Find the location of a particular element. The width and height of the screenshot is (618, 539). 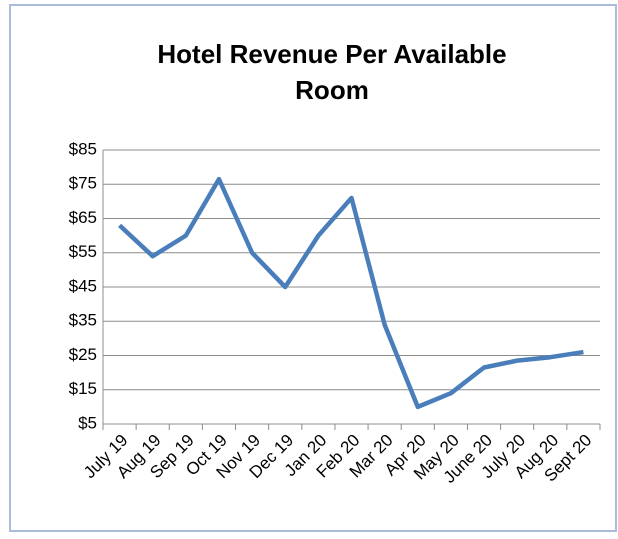

chart-title: Hotel Revenue Per Available is located at coordinates (331, 54).